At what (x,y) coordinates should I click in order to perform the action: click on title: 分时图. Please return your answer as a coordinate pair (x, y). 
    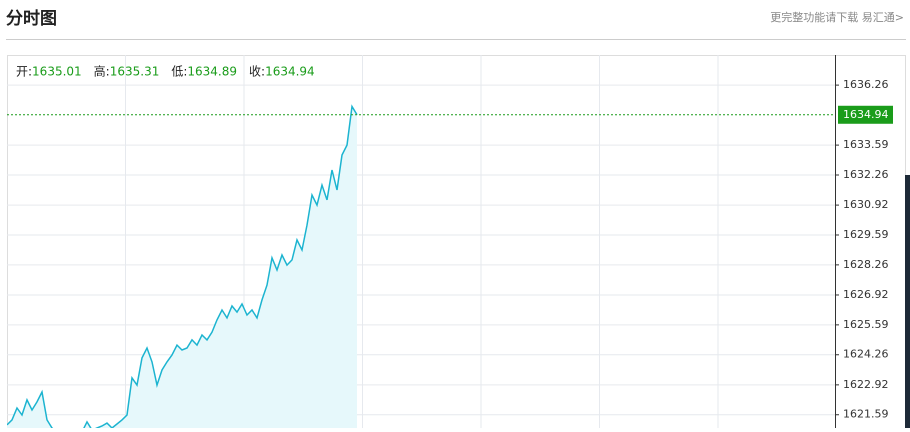
    Looking at the image, I should click on (31, 19).